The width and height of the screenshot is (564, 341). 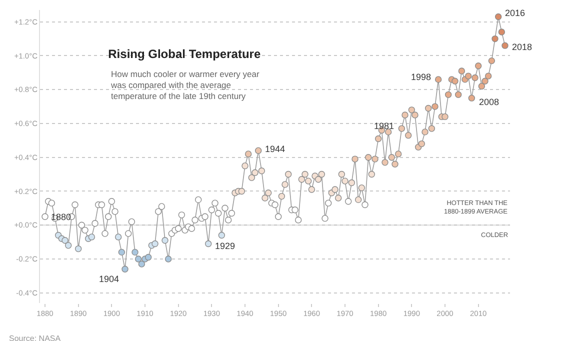 What do you see at coordinates (61, 217) in the screenshot?
I see `annotation: 1880` at bounding box center [61, 217].